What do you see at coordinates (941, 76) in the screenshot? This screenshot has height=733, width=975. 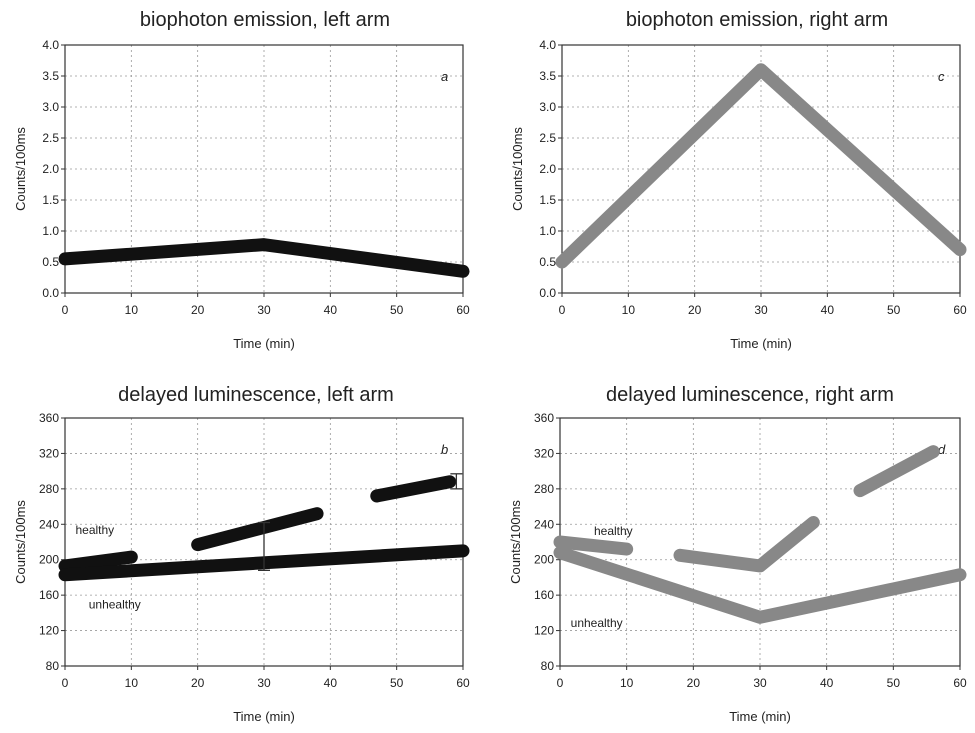 I see `panel-letter: c` at bounding box center [941, 76].